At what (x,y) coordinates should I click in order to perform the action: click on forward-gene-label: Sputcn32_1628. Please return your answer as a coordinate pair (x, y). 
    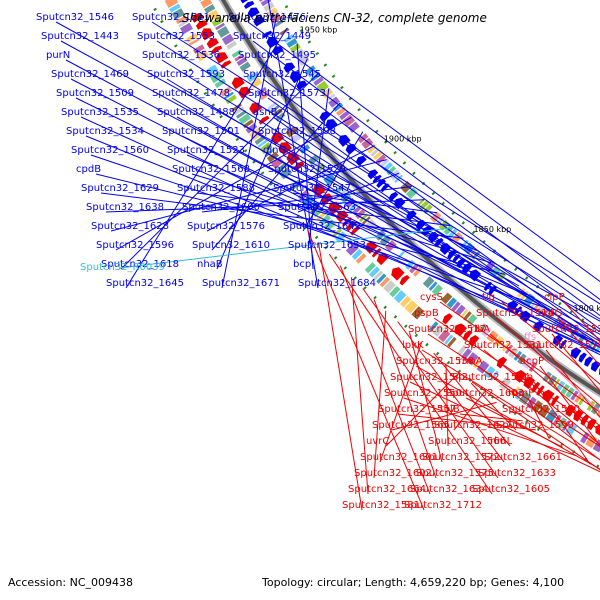
    Looking at the image, I should click on (130, 226).